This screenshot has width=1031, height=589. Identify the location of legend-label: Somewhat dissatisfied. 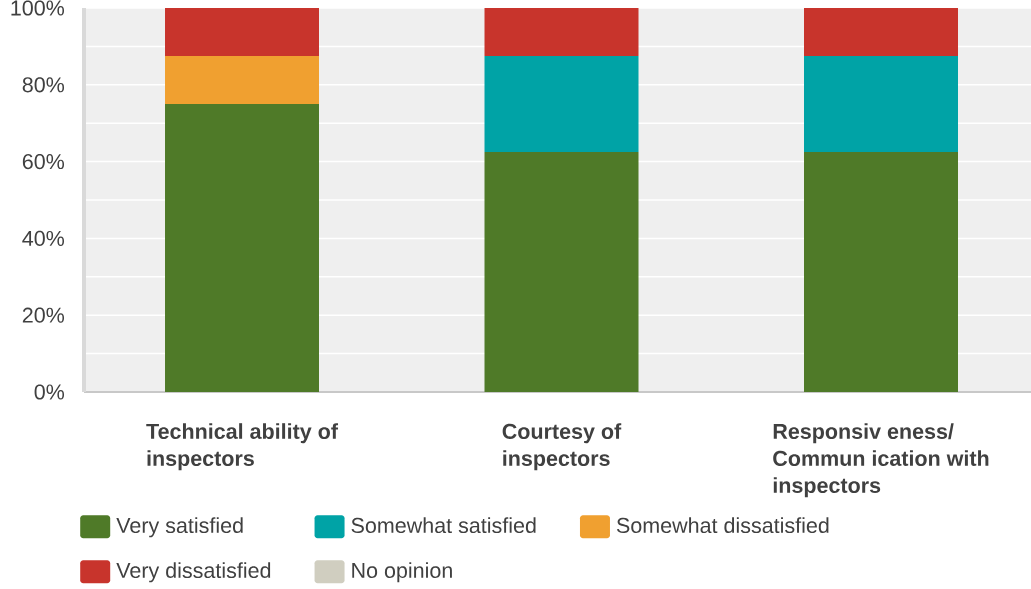
(722, 525).